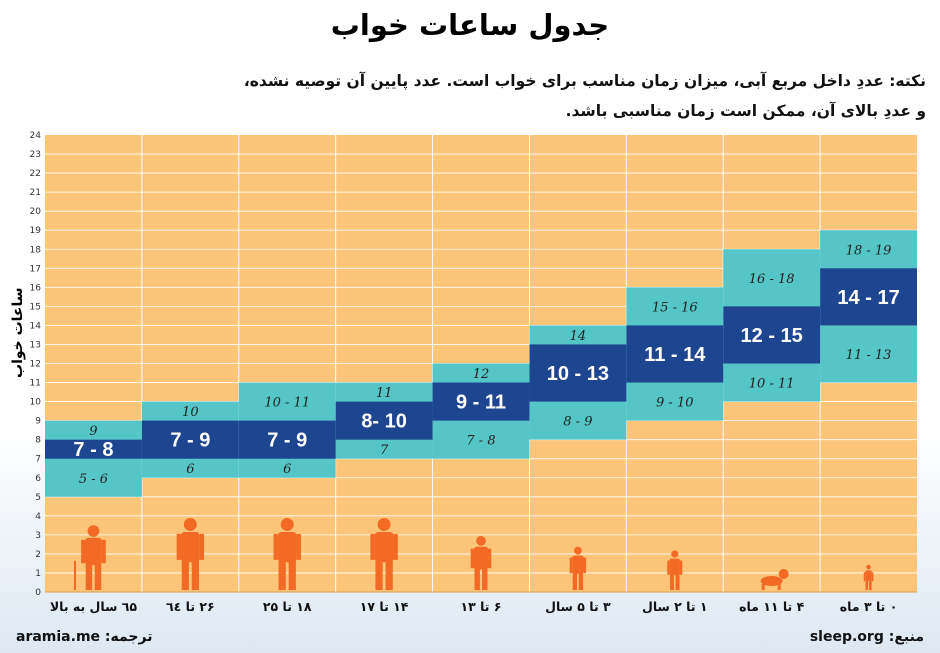 The width and height of the screenshot is (940, 653). What do you see at coordinates (384, 450) in the screenshot?
I see `acceptable-low-label: 7` at bounding box center [384, 450].